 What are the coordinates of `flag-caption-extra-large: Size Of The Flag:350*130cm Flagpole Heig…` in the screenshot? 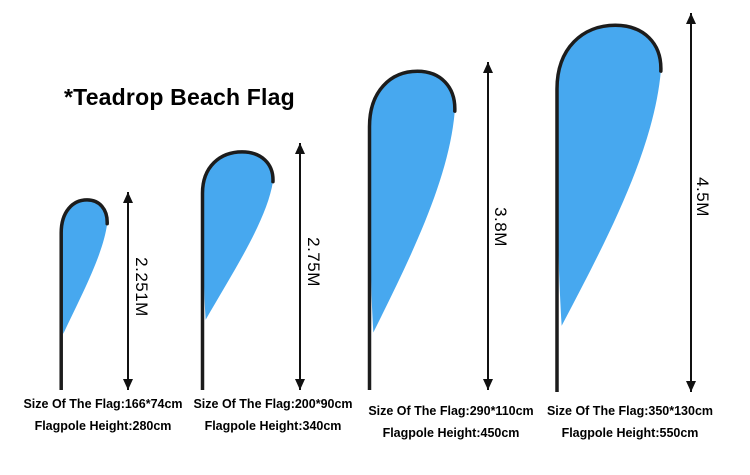 It's located at (630, 422).